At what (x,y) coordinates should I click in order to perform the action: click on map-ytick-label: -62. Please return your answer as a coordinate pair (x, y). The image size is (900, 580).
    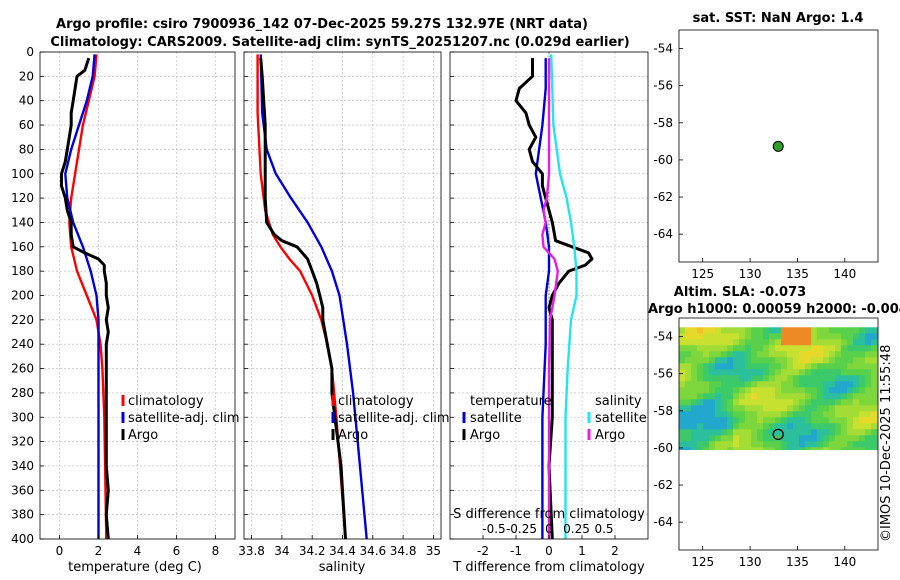
    Looking at the image, I should click on (663, 197).